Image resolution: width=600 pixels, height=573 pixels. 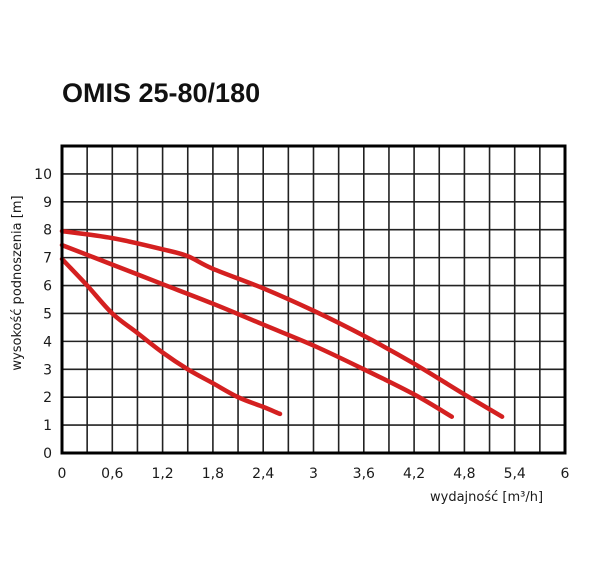 I want to click on y-tick-label: 6, so click(x=47, y=287).